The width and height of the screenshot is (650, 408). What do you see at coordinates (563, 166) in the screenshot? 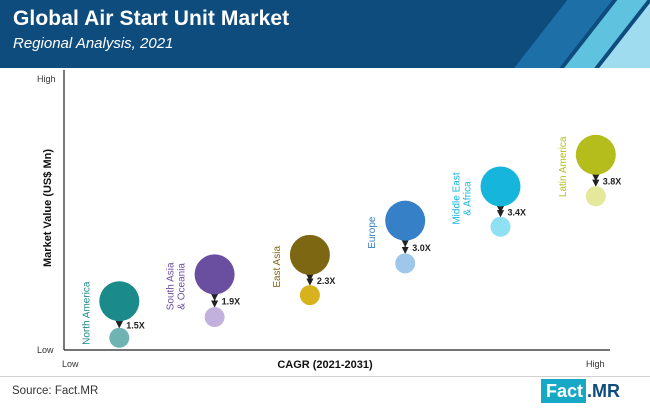
I see `region-label: Latin America` at bounding box center [563, 166].